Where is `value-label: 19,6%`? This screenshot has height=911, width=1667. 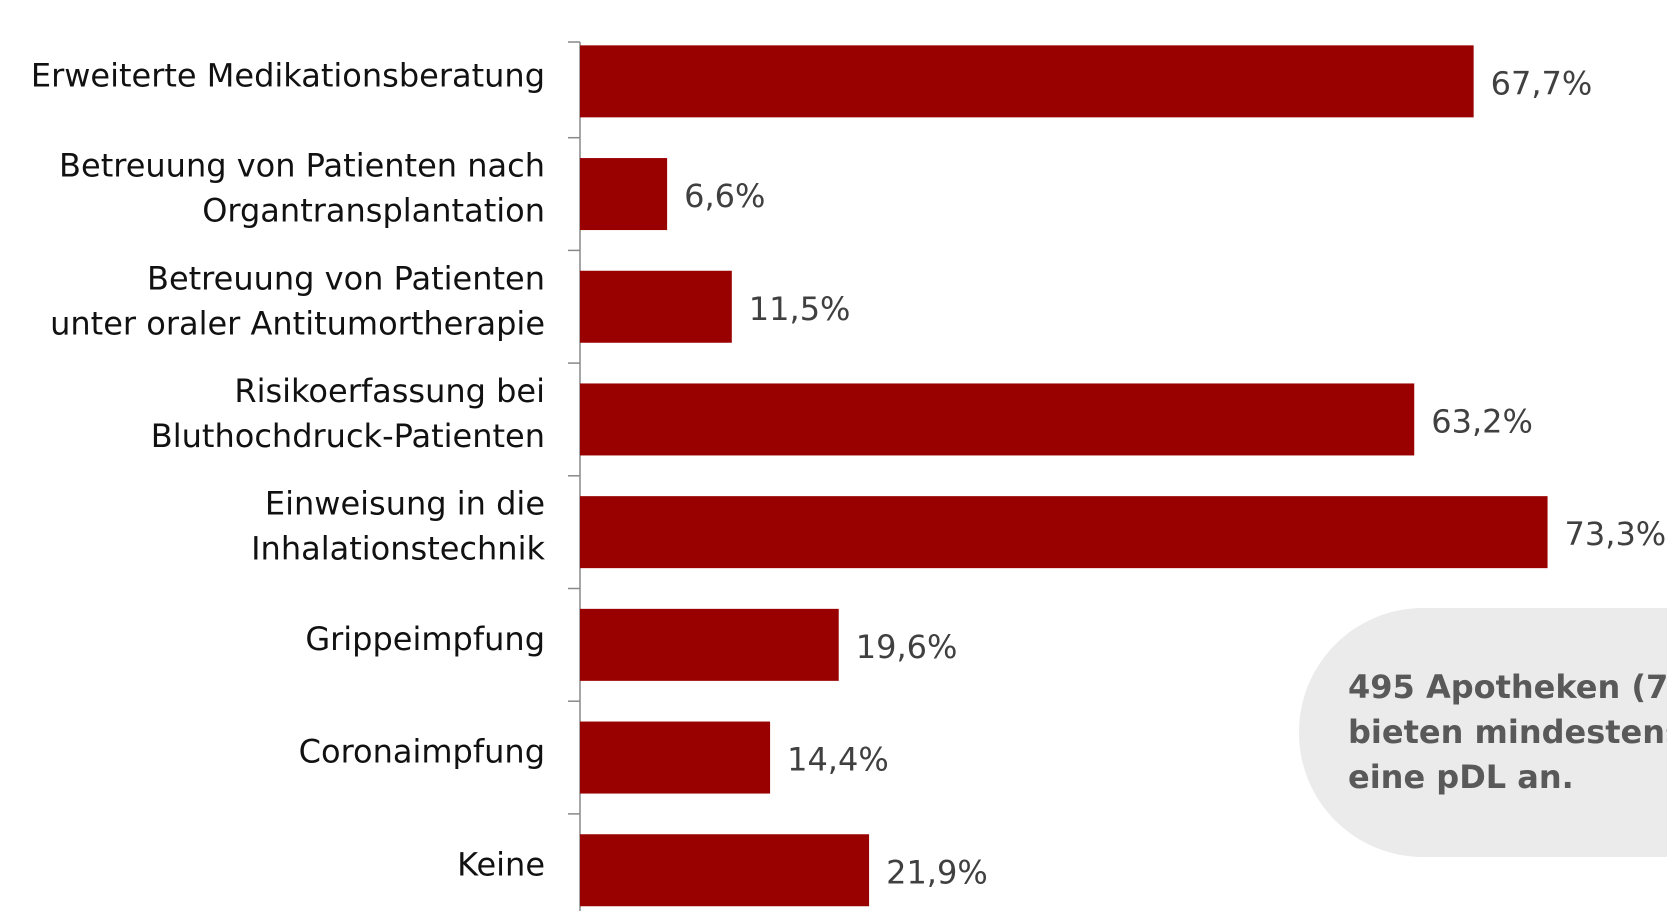
value-label: 19,6% is located at coordinates (907, 647).